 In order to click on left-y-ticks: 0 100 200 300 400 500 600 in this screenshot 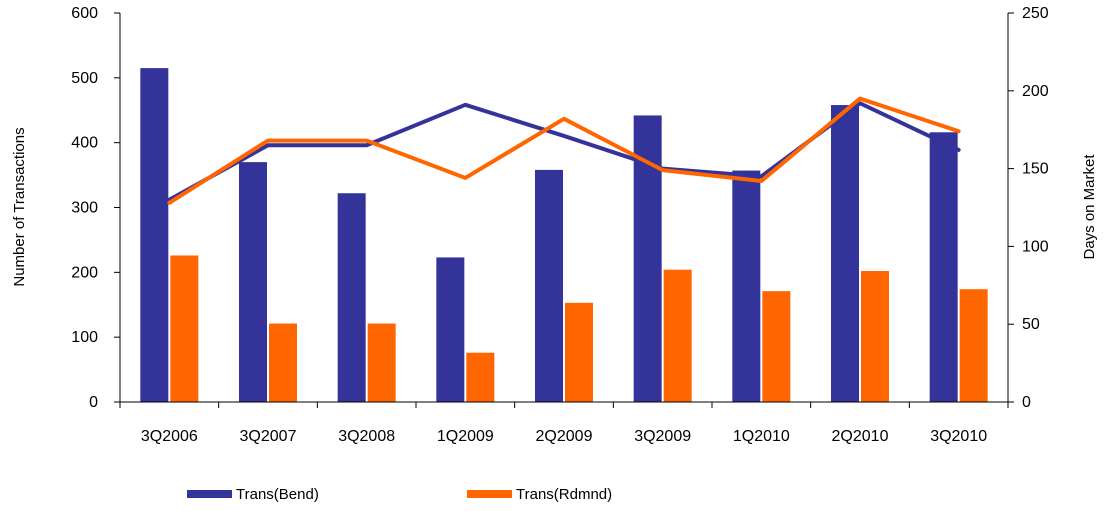, I will do `click(95, 208)`.